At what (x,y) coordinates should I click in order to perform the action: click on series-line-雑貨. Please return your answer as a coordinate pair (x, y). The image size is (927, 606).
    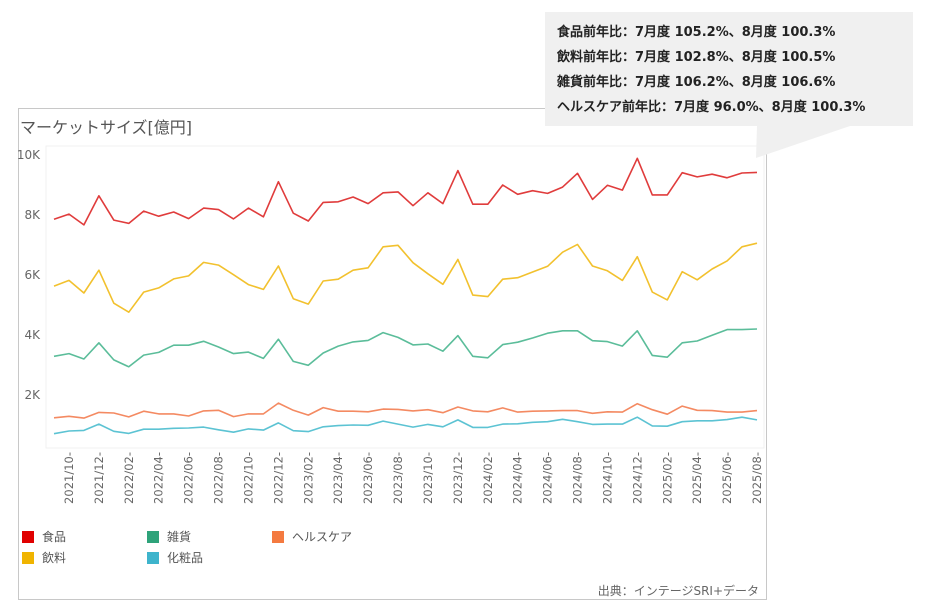
    Looking at the image, I should click on (405, 348).